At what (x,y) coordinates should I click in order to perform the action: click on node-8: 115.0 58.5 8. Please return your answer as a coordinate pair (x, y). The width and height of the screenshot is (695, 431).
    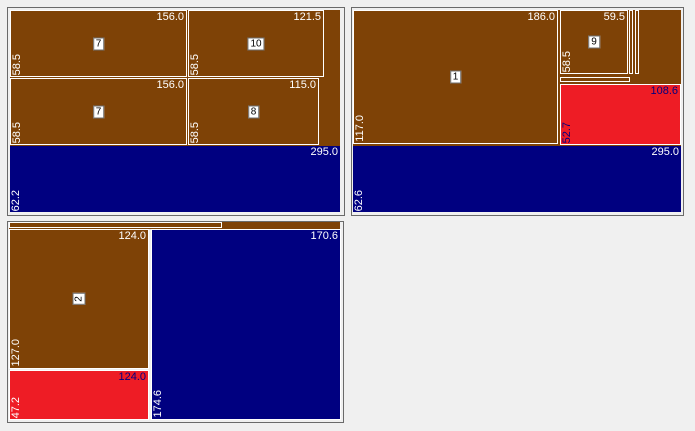
    Looking at the image, I should click on (253, 111).